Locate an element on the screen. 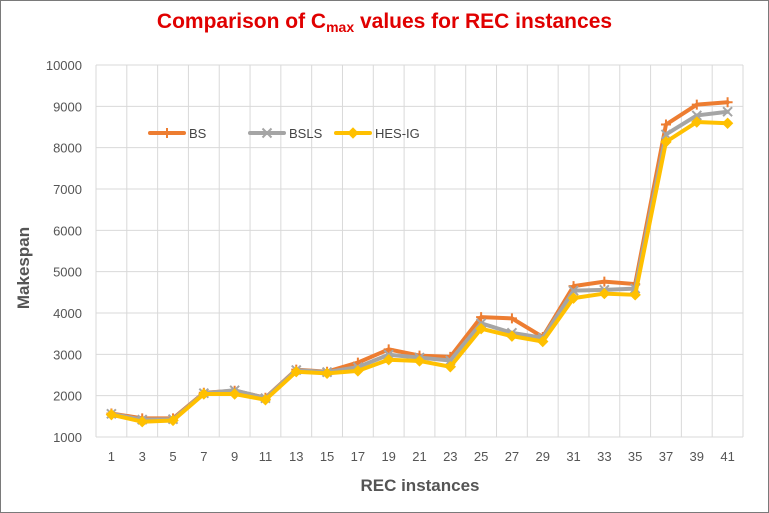  legend-label-bsls: BSLS is located at coordinates (306, 133).